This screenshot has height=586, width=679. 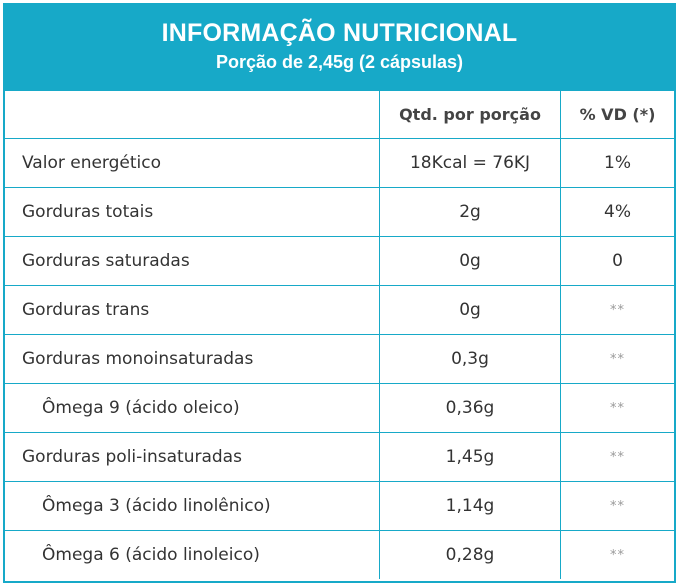 What do you see at coordinates (617, 115) in the screenshot?
I see `header-daily-value: % VD (*)` at bounding box center [617, 115].